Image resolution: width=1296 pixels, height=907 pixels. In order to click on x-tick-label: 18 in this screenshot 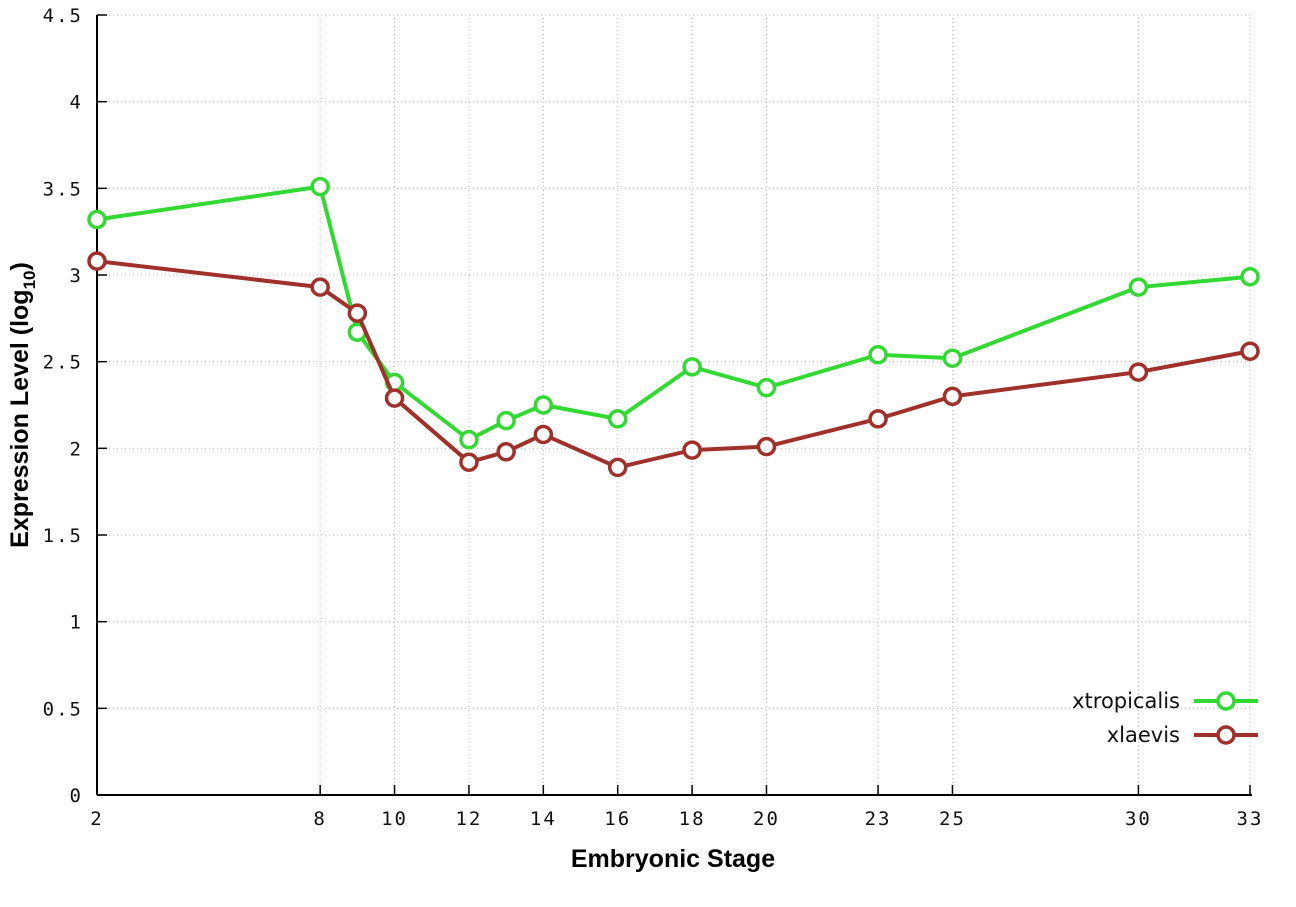, I will do `click(692, 819)`.